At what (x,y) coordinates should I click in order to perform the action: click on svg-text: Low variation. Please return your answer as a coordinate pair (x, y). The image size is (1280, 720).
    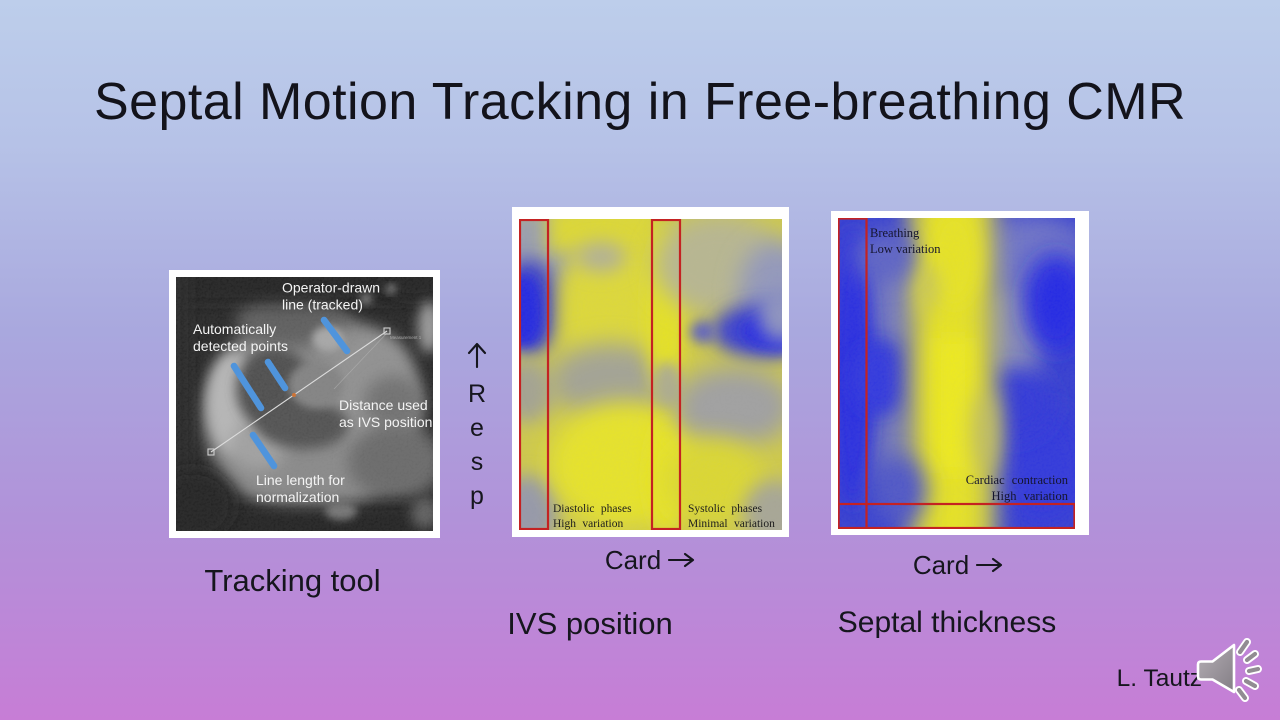
    Looking at the image, I should click on (905, 249).